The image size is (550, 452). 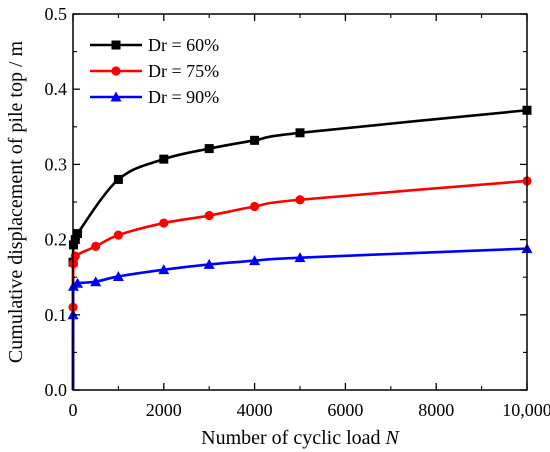 What do you see at coordinates (164, 410) in the screenshot?
I see `x-tick-label: 2000` at bounding box center [164, 410].